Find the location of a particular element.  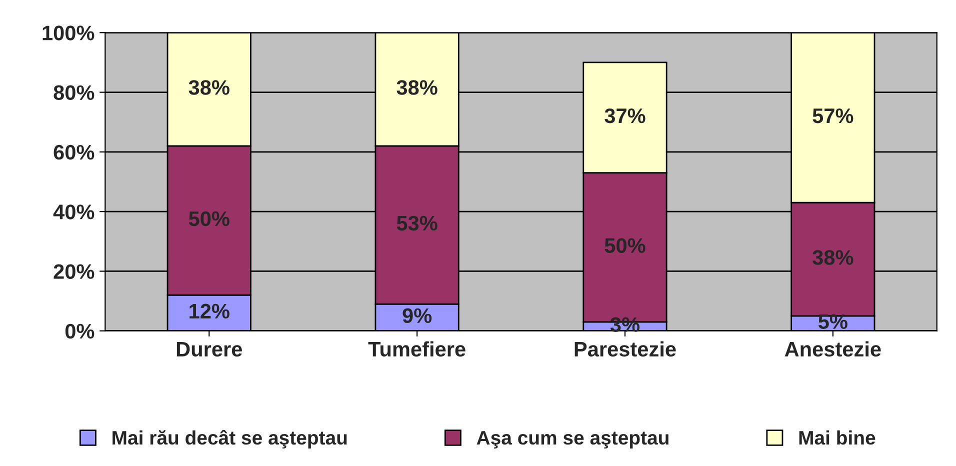

x-tick-label: Anestezie is located at coordinates (832, 349).